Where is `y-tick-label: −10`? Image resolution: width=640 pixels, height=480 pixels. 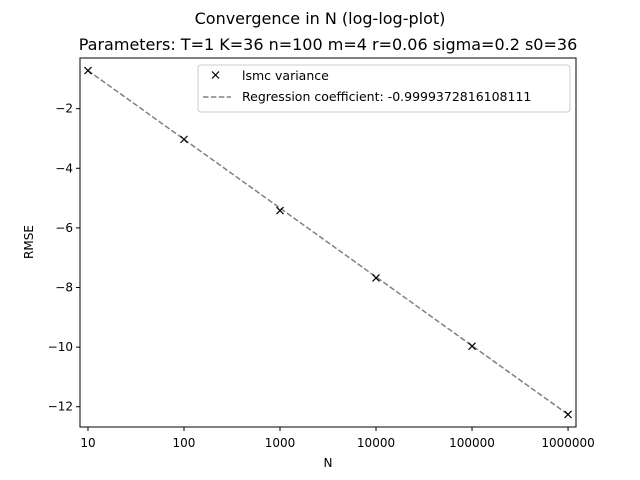
y-tick-label: −10 is located at coordinates (60, 347).